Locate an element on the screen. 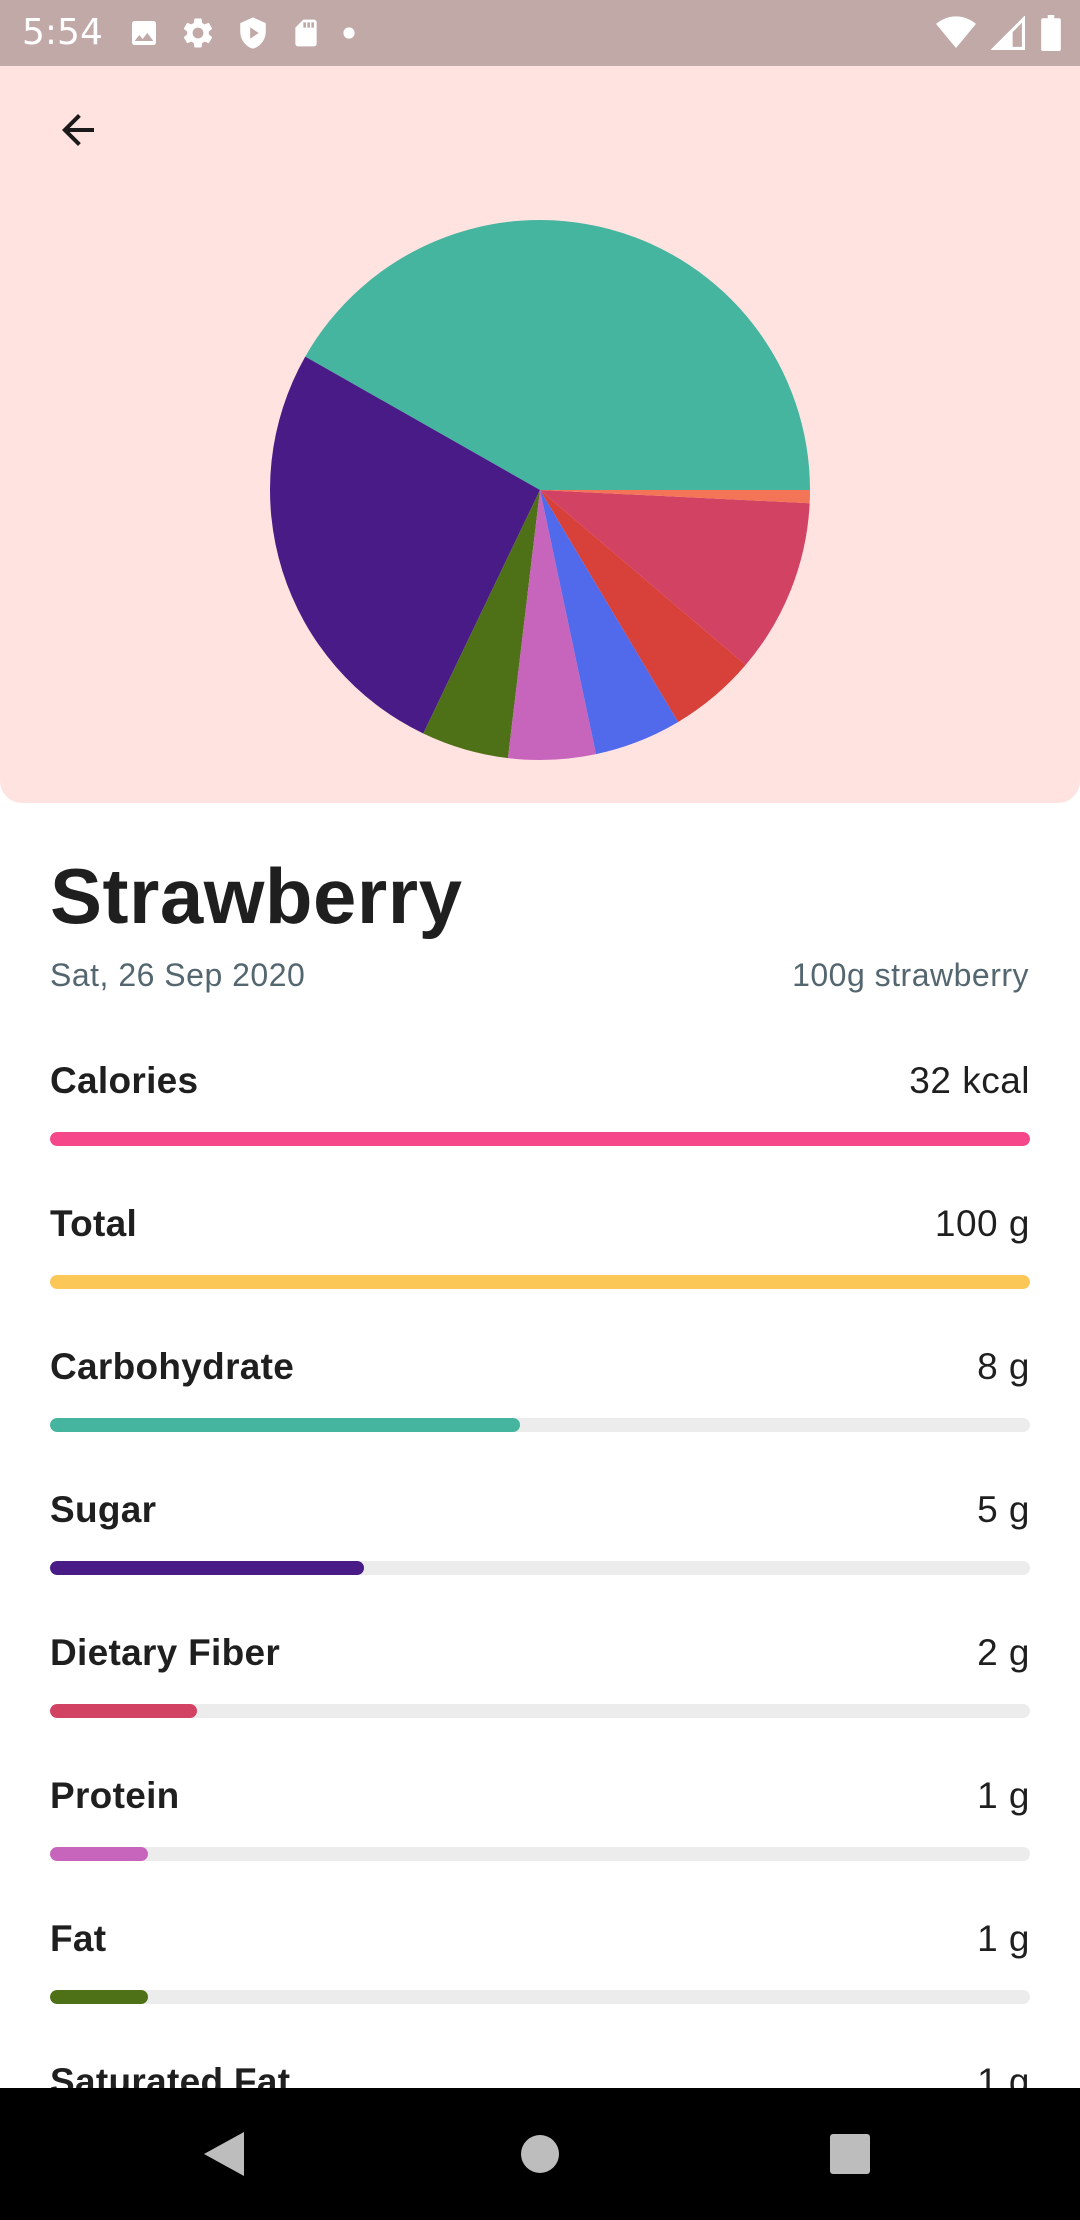 The width and height of the screenshot is (1080, 2220). gear-icon is located at coordinates (198, 33).